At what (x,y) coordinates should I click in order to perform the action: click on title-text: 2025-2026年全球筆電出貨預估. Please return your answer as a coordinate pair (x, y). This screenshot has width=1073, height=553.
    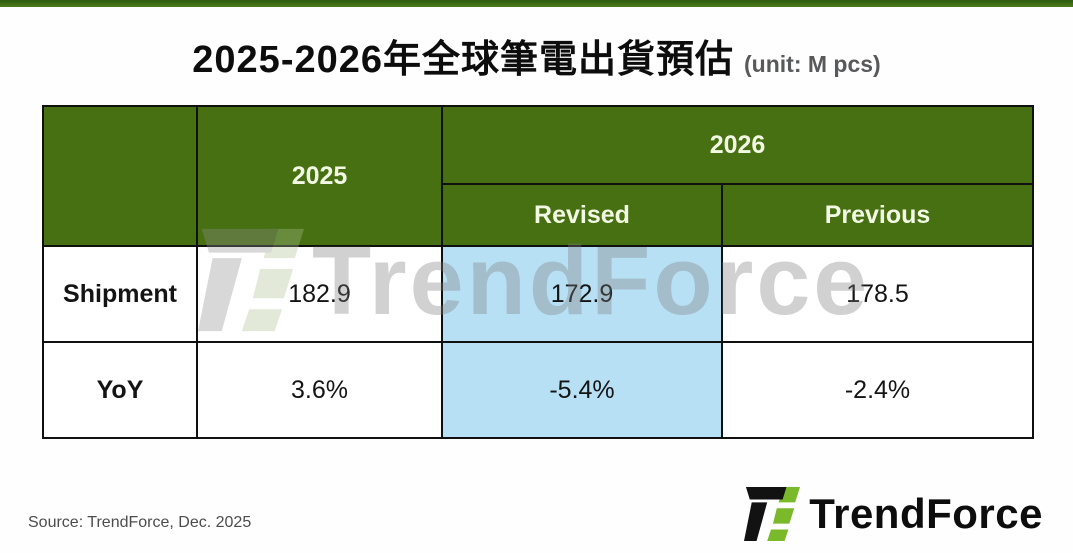
    Looking at the image, I should click on (463, 60).